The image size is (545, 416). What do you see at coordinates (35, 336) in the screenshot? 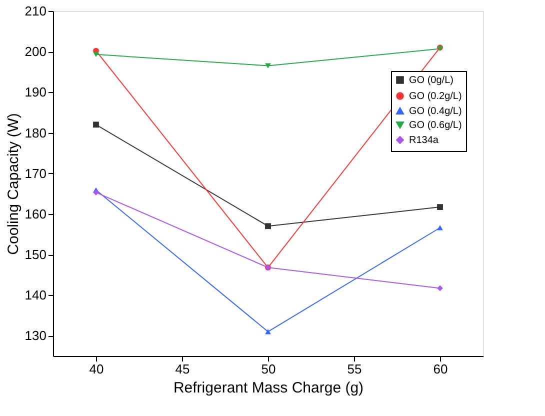
I see `y-tick-label: 130` at bounding box center [35, 336].